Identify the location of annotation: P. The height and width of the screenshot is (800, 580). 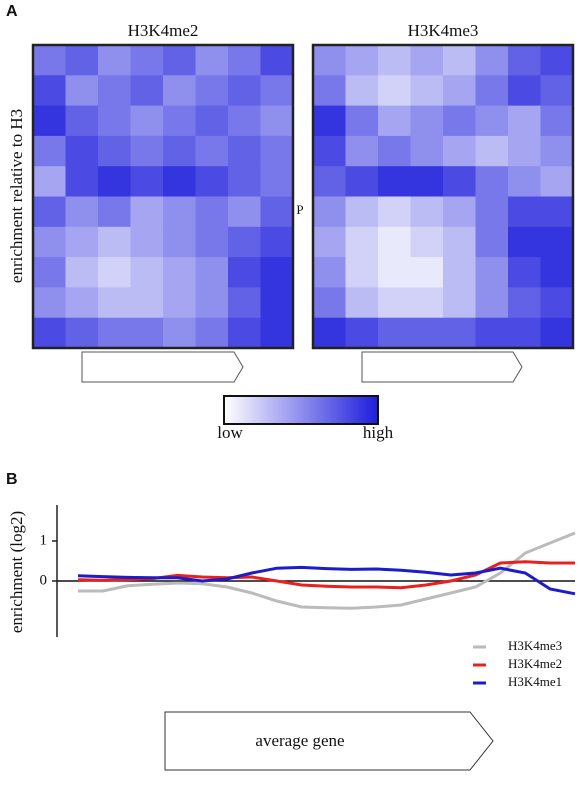
(299, 209).